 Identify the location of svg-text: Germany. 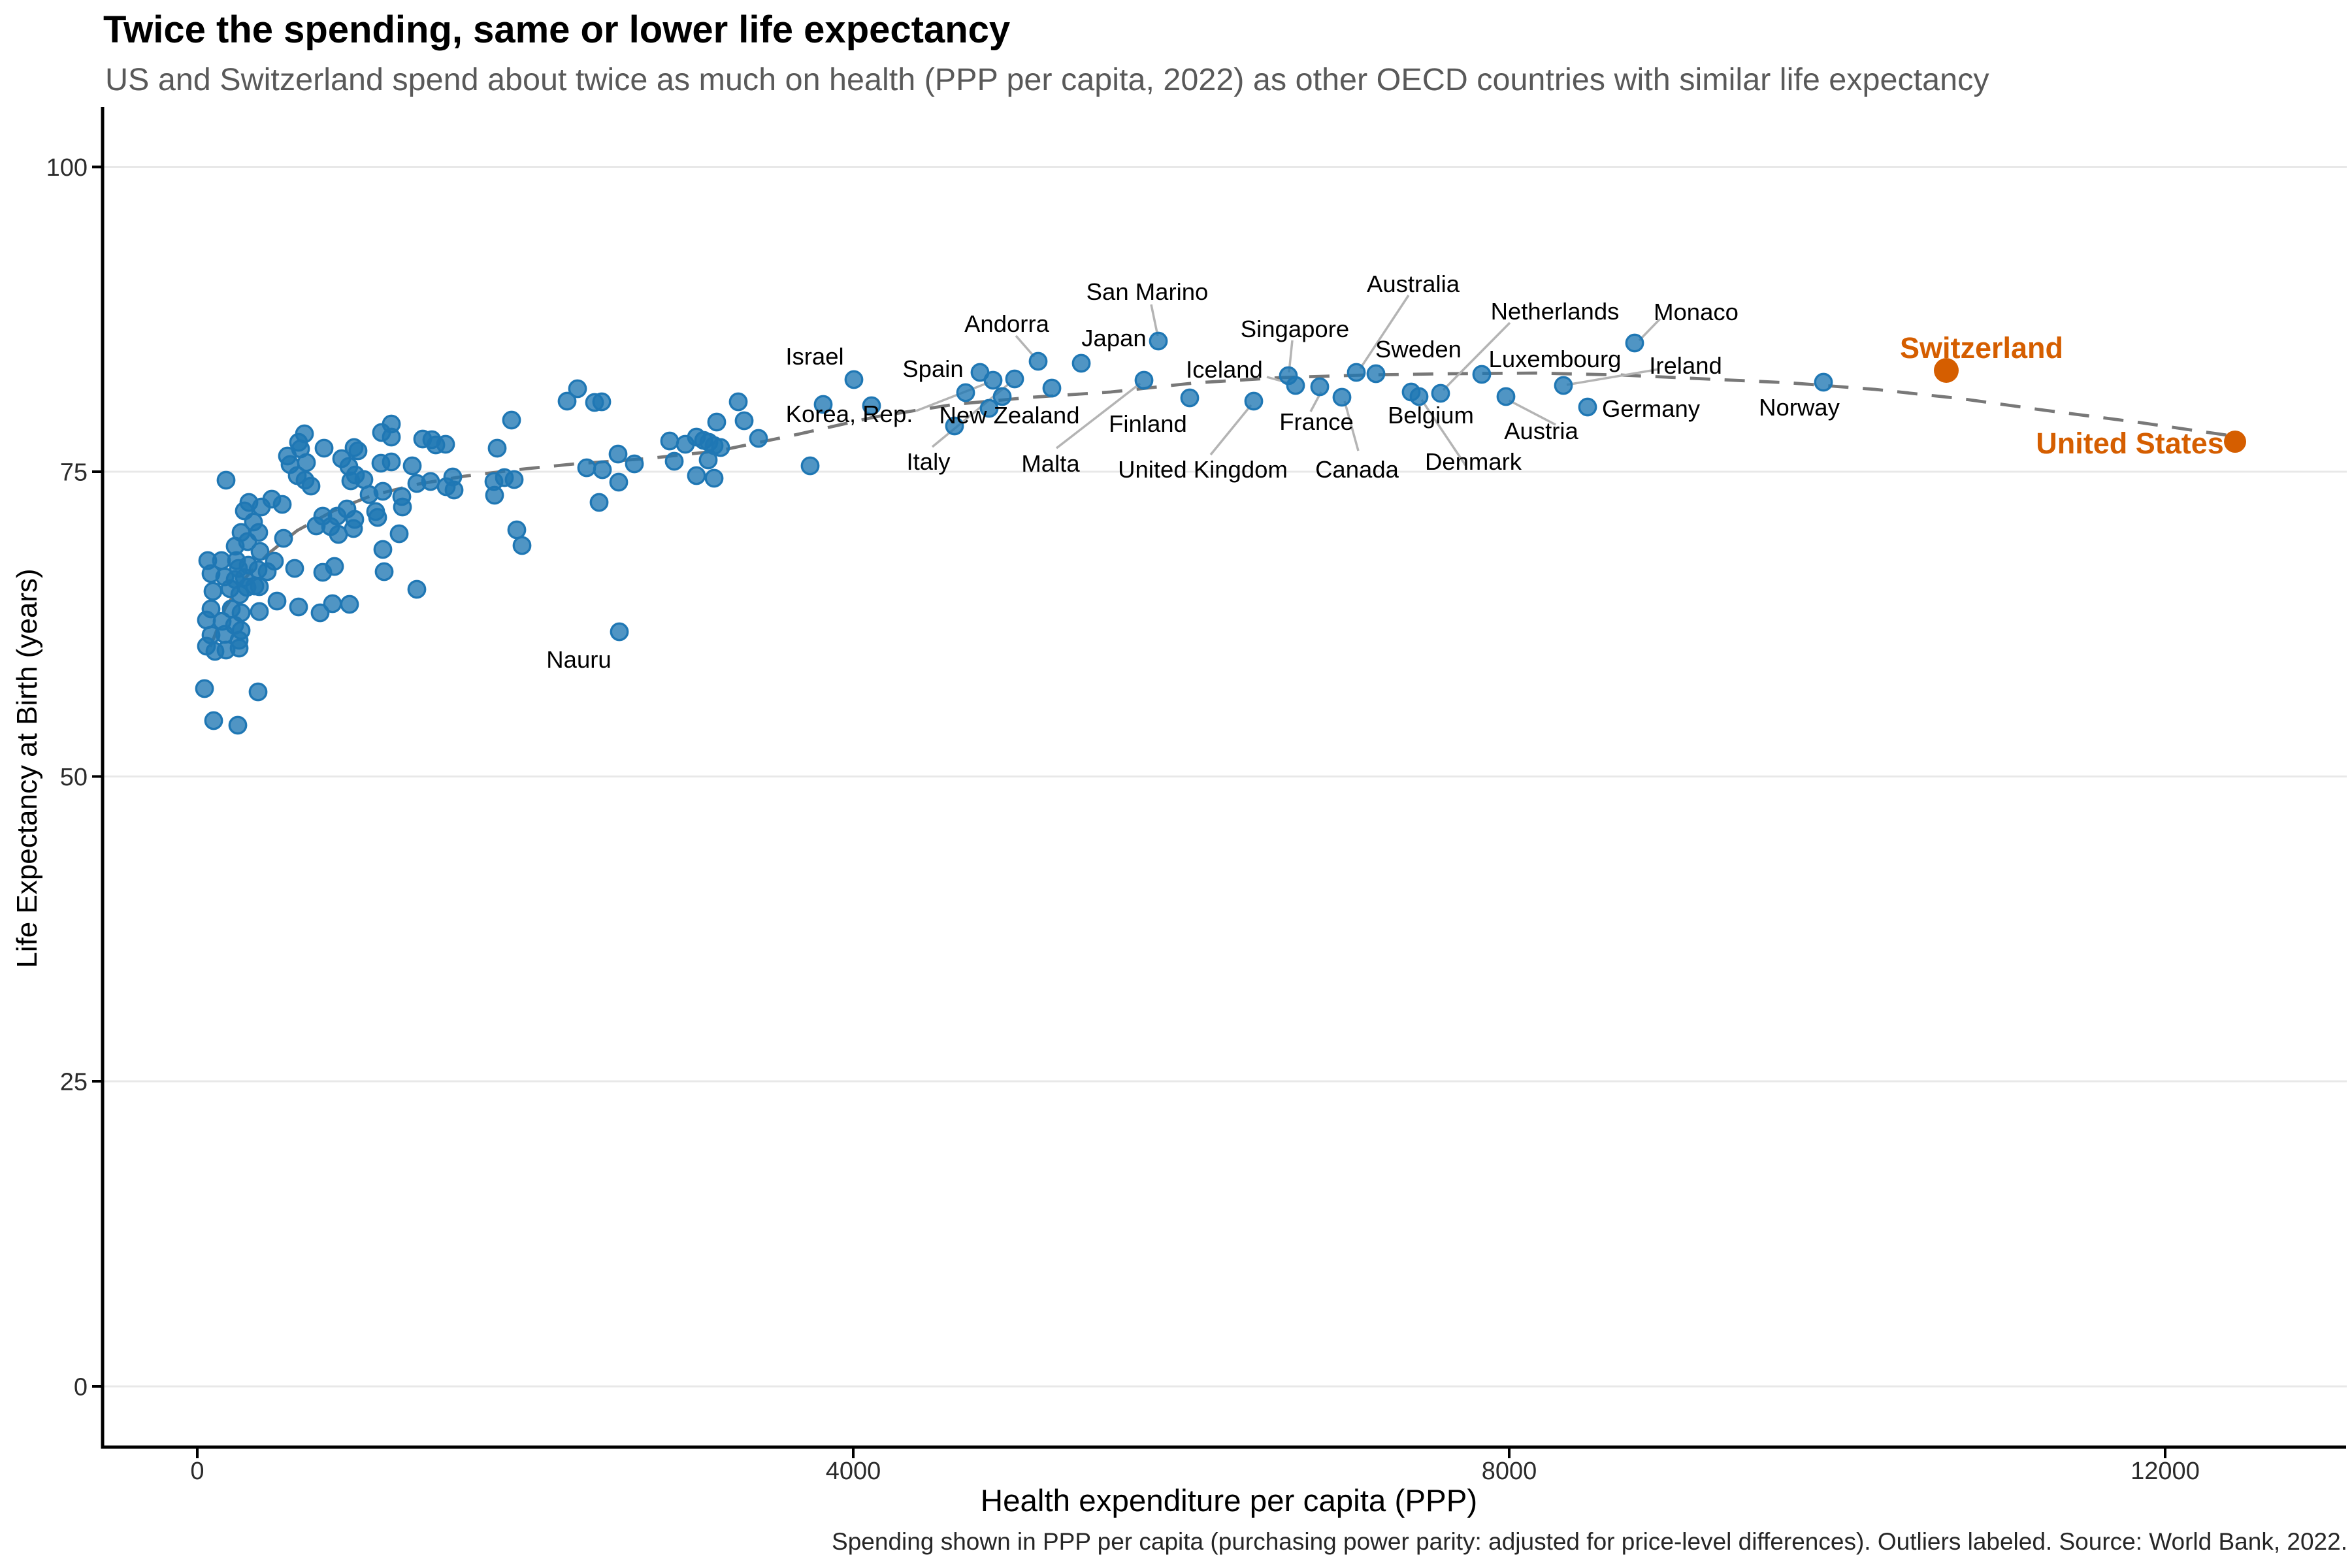
(1651, 408).